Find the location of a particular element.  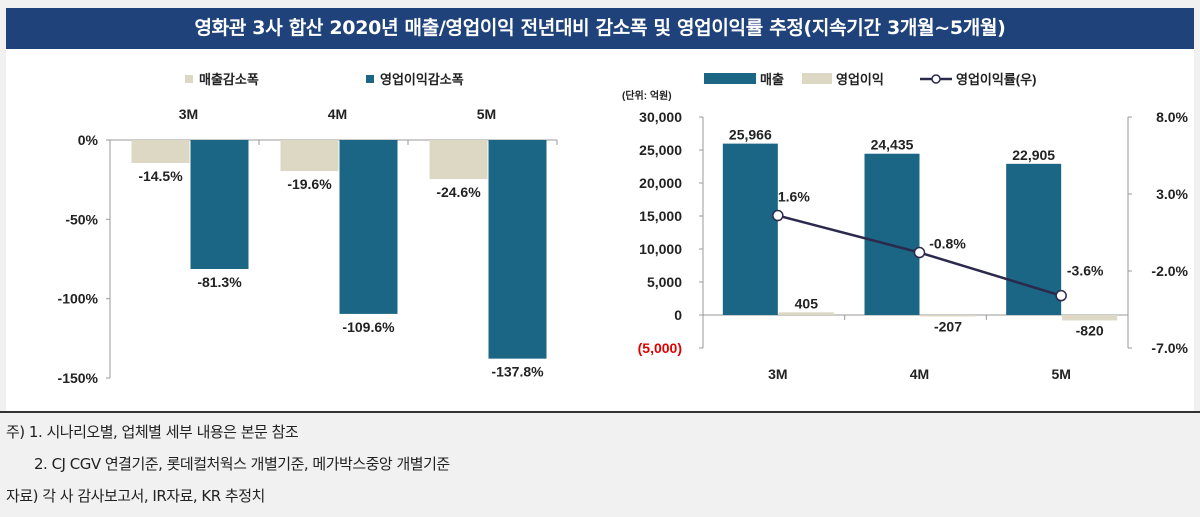

legend-label: 영업이익감소폭 is located at coordinates (422, 79).